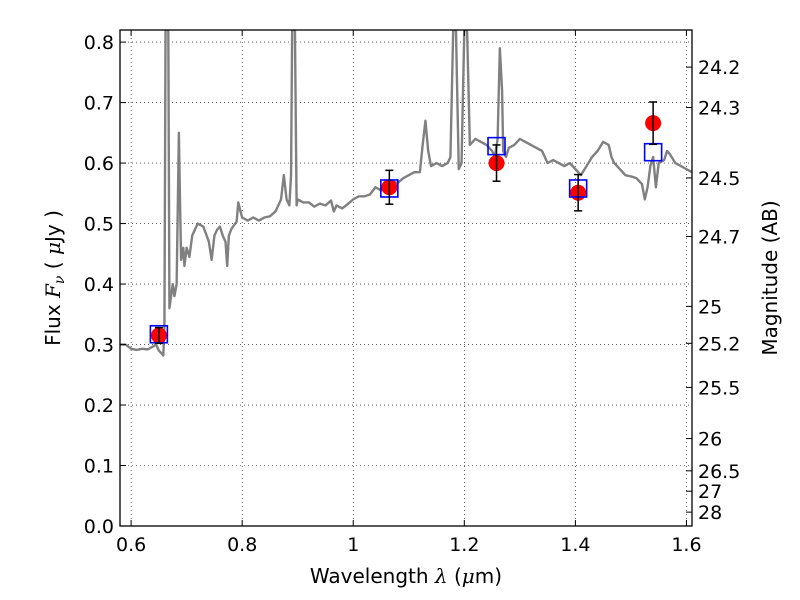 The width and height of the screenshot is (800, 600). Describe the element at coordinates (99, 164) in the screenshot. I see `y-tick-label: 0.6` at that location.